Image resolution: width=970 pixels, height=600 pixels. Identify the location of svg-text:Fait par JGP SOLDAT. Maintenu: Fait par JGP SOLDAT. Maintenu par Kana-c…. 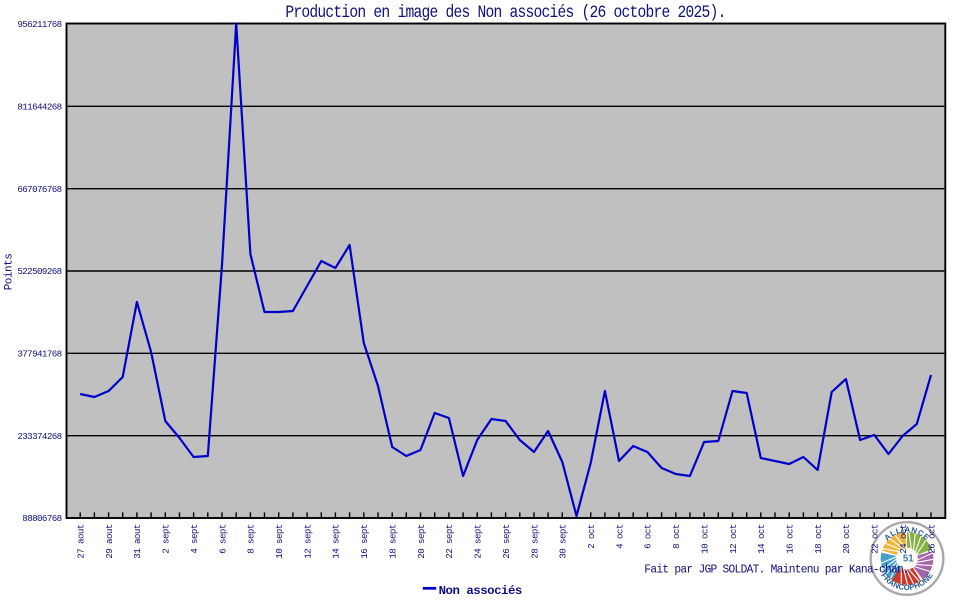
(776, 569).